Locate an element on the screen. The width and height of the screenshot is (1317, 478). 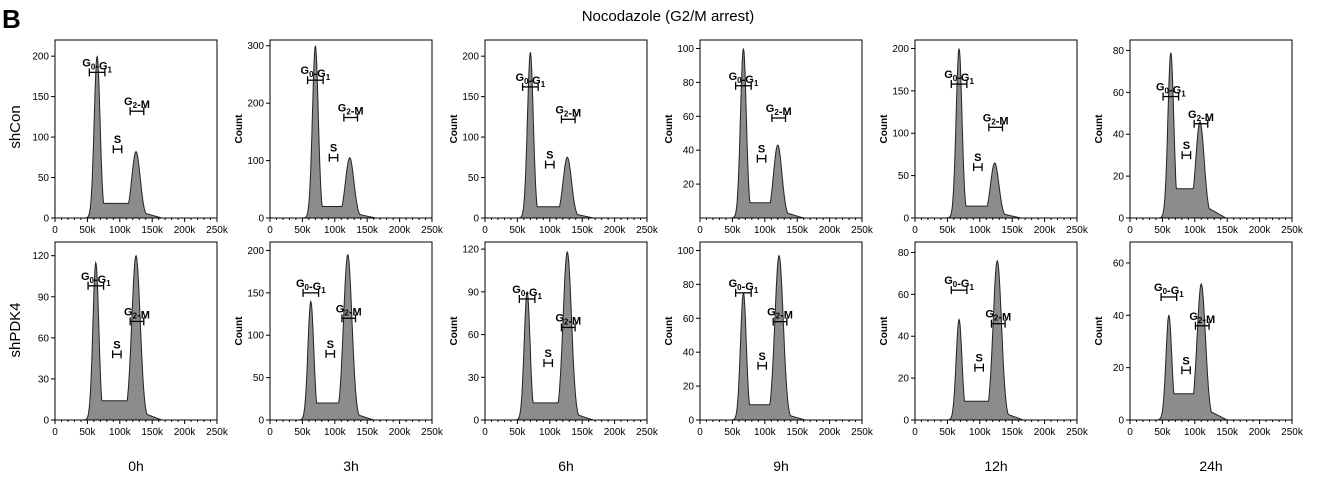
histogram-panel-r1-c0: 0 50k 100k 150k 200k 250k 0 30 60 90 120 G0-G1 S G2-M is located at coordinates (130, 339).